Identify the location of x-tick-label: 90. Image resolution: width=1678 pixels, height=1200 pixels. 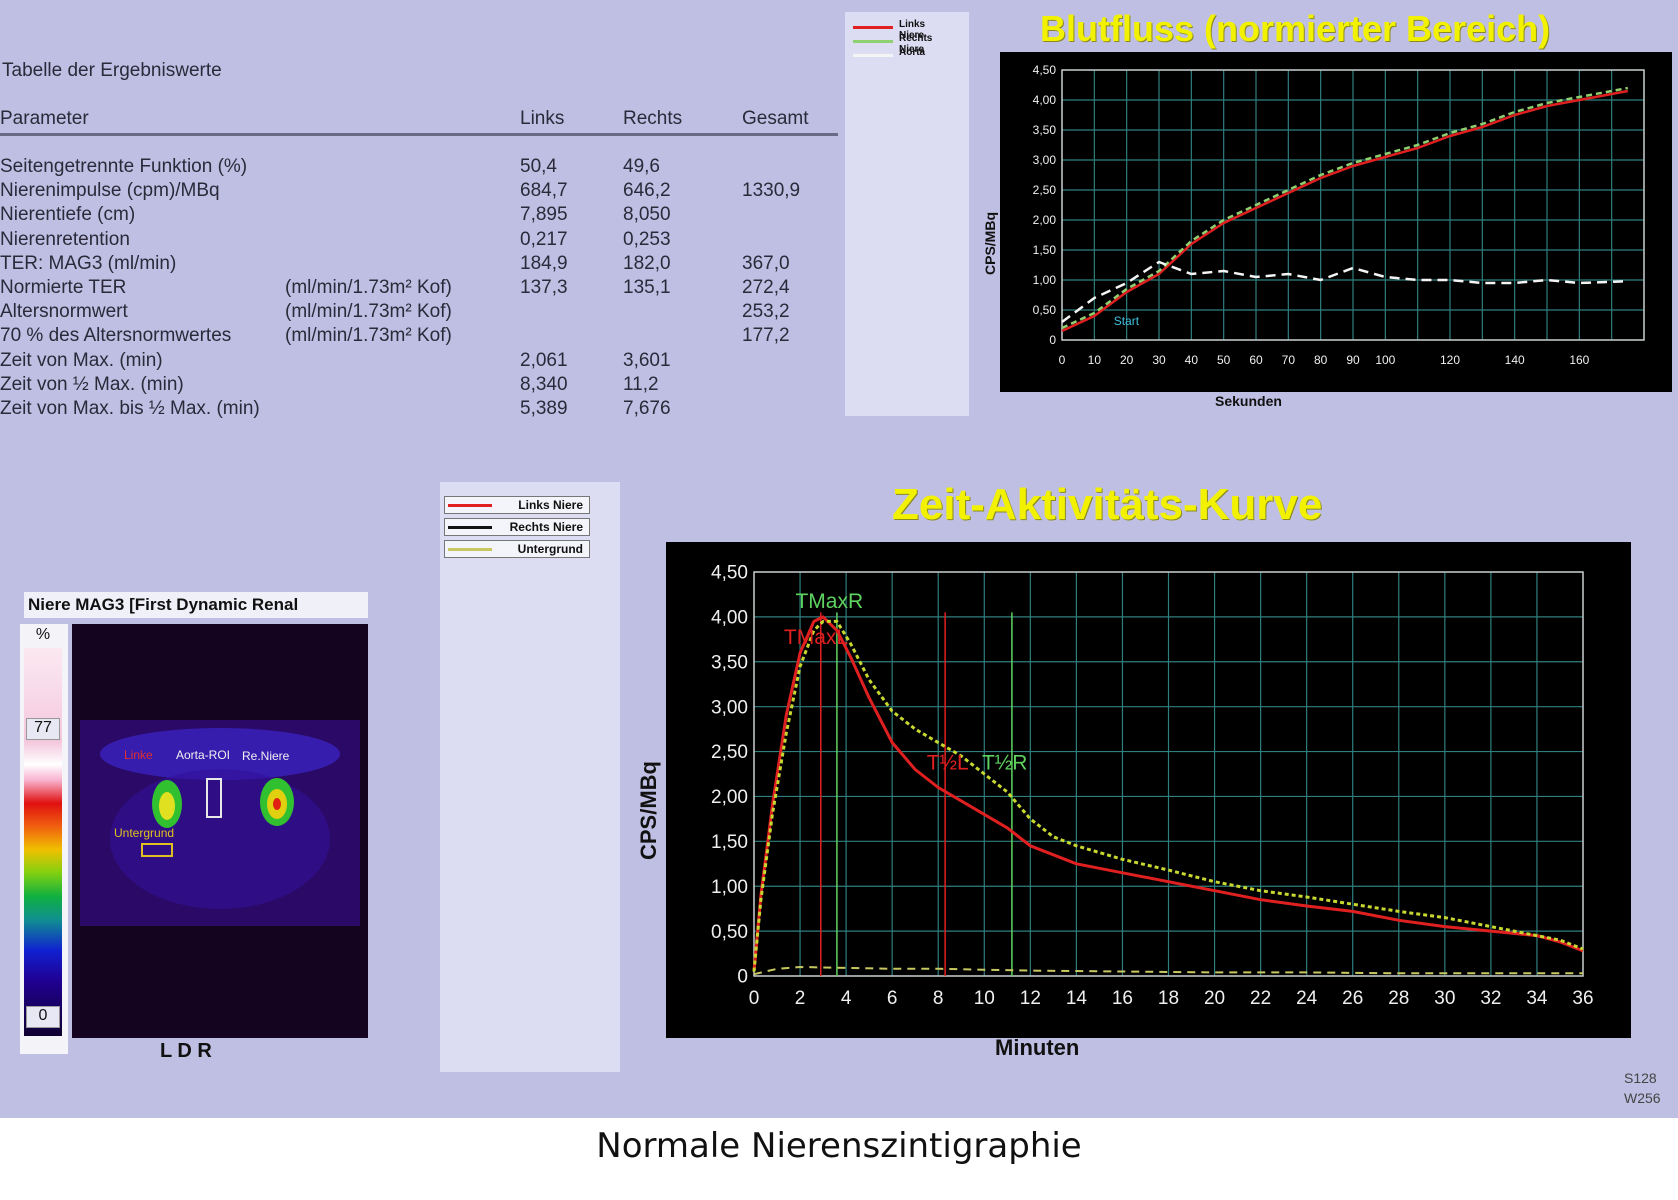
(1353, 360).